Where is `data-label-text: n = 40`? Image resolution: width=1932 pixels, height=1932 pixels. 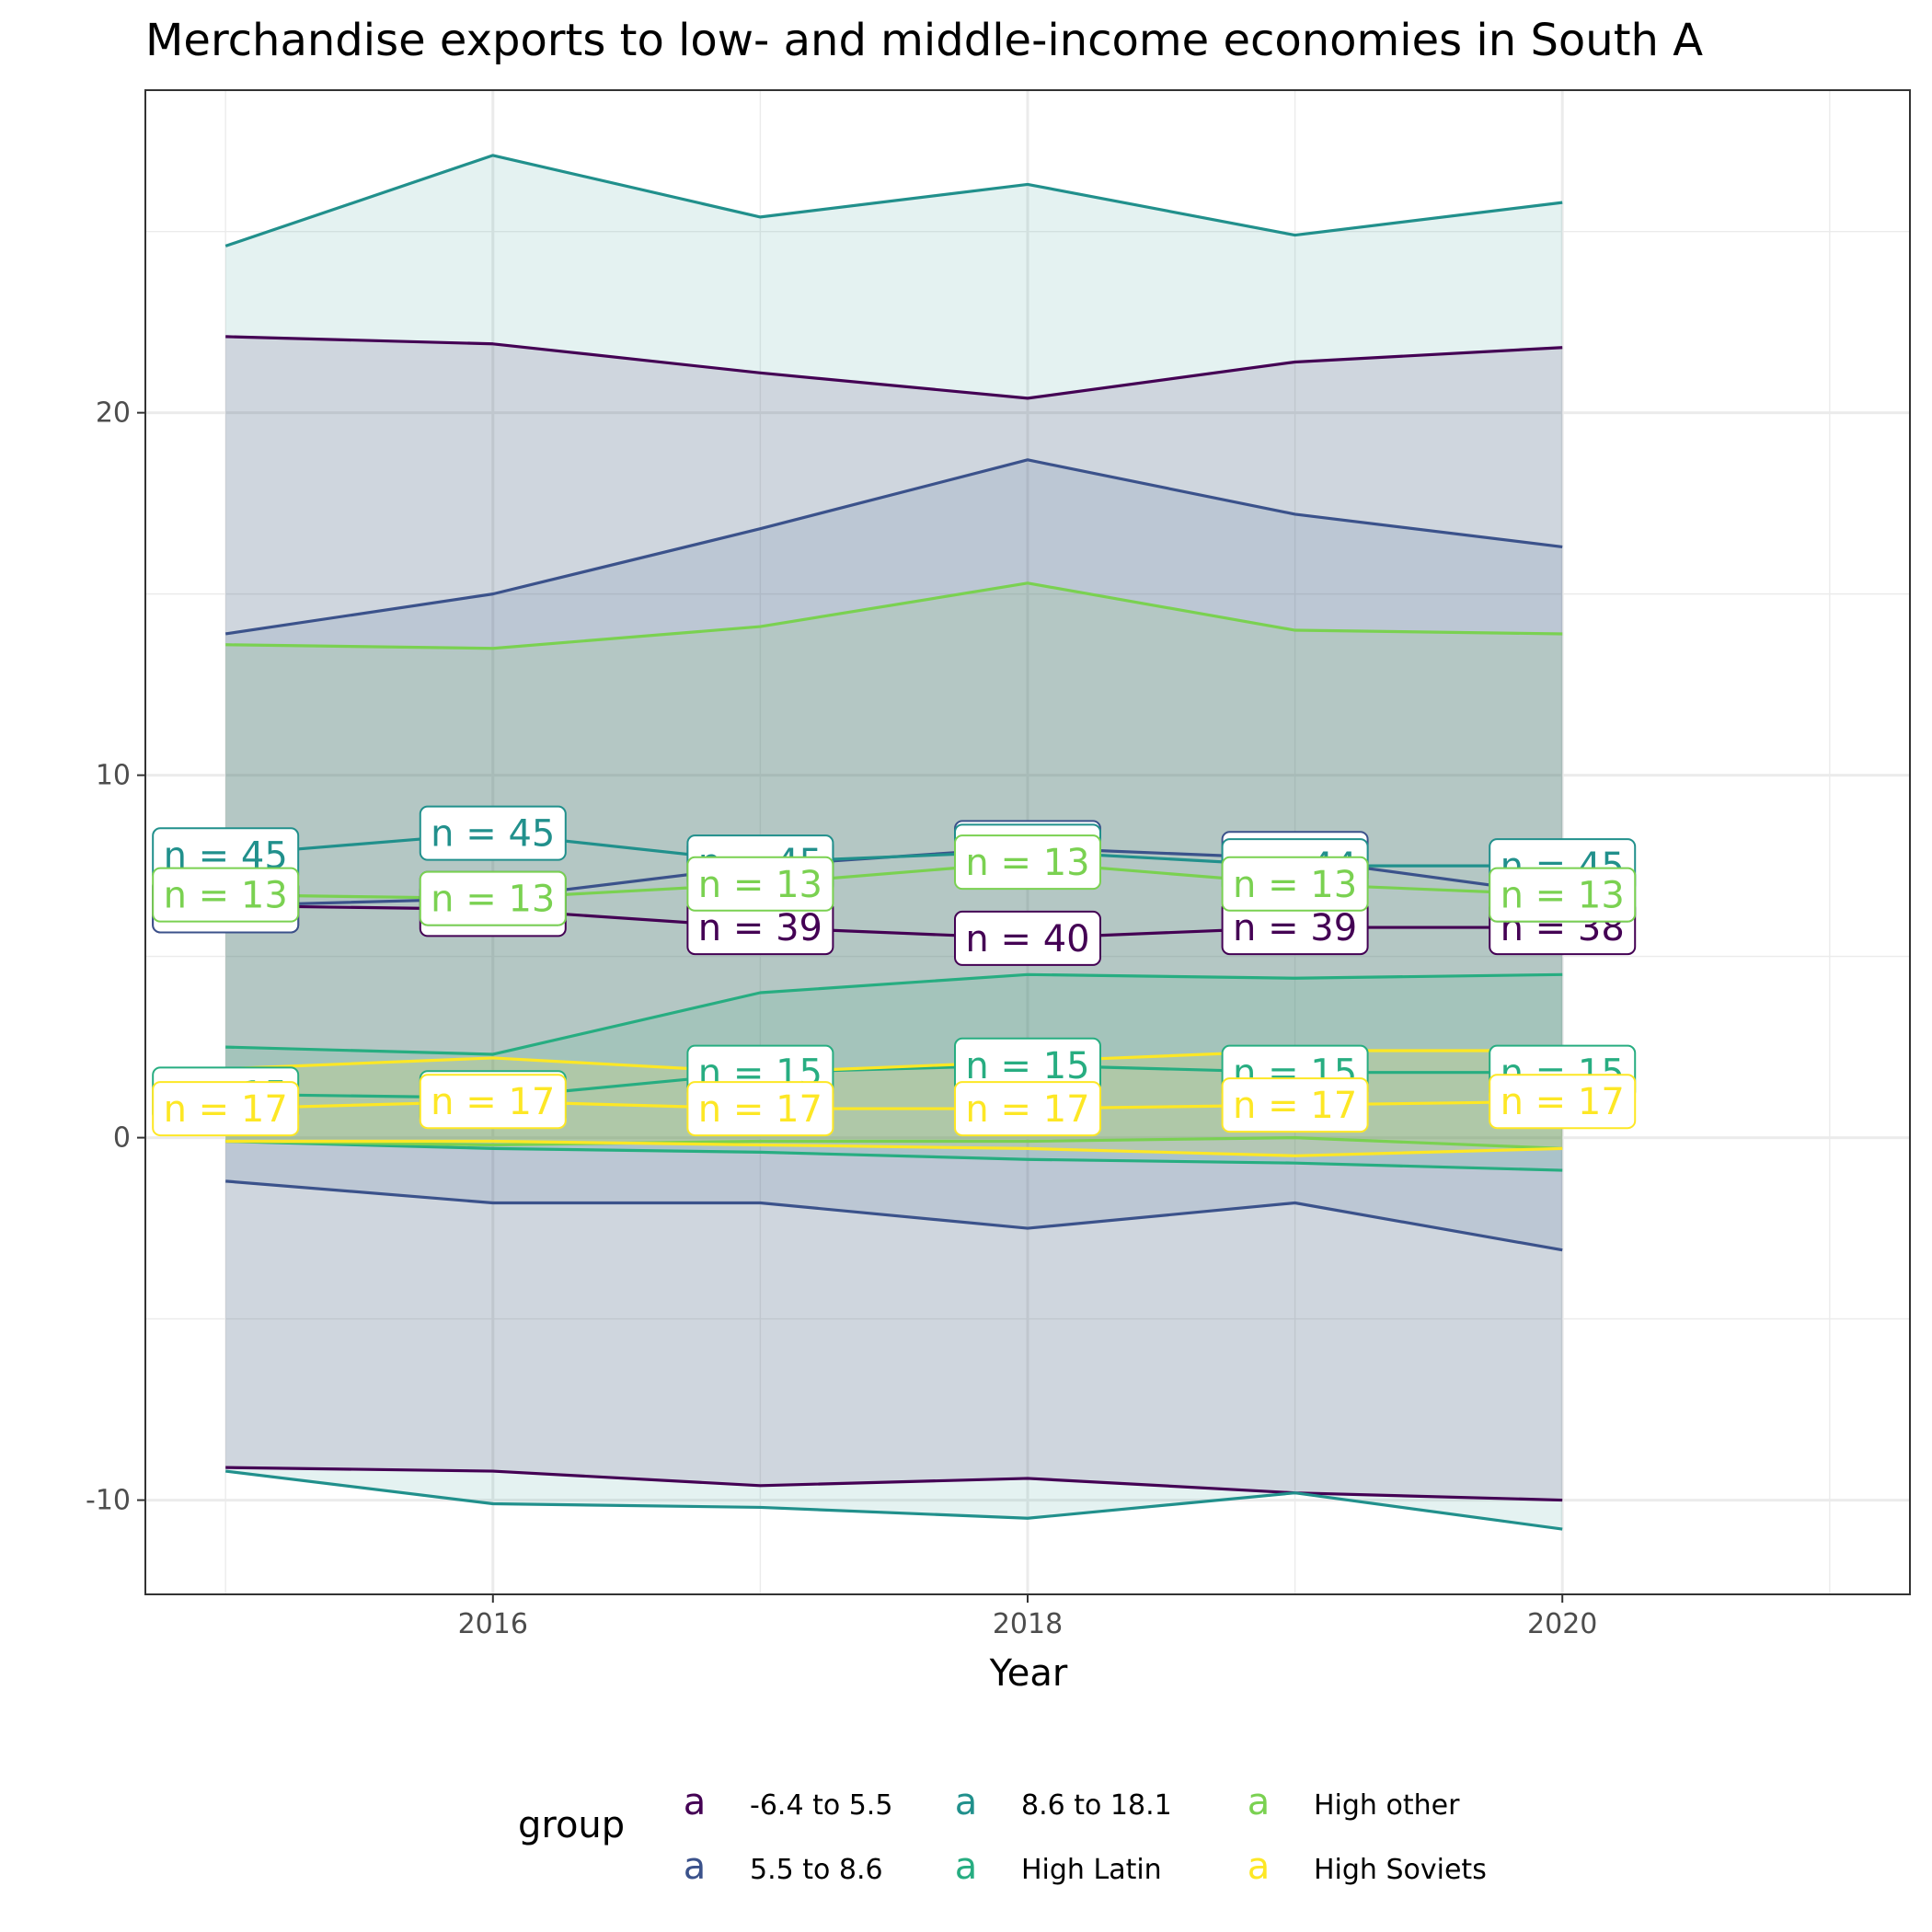 data-label-text: n = 40 is located at coordinates (1027, 939).